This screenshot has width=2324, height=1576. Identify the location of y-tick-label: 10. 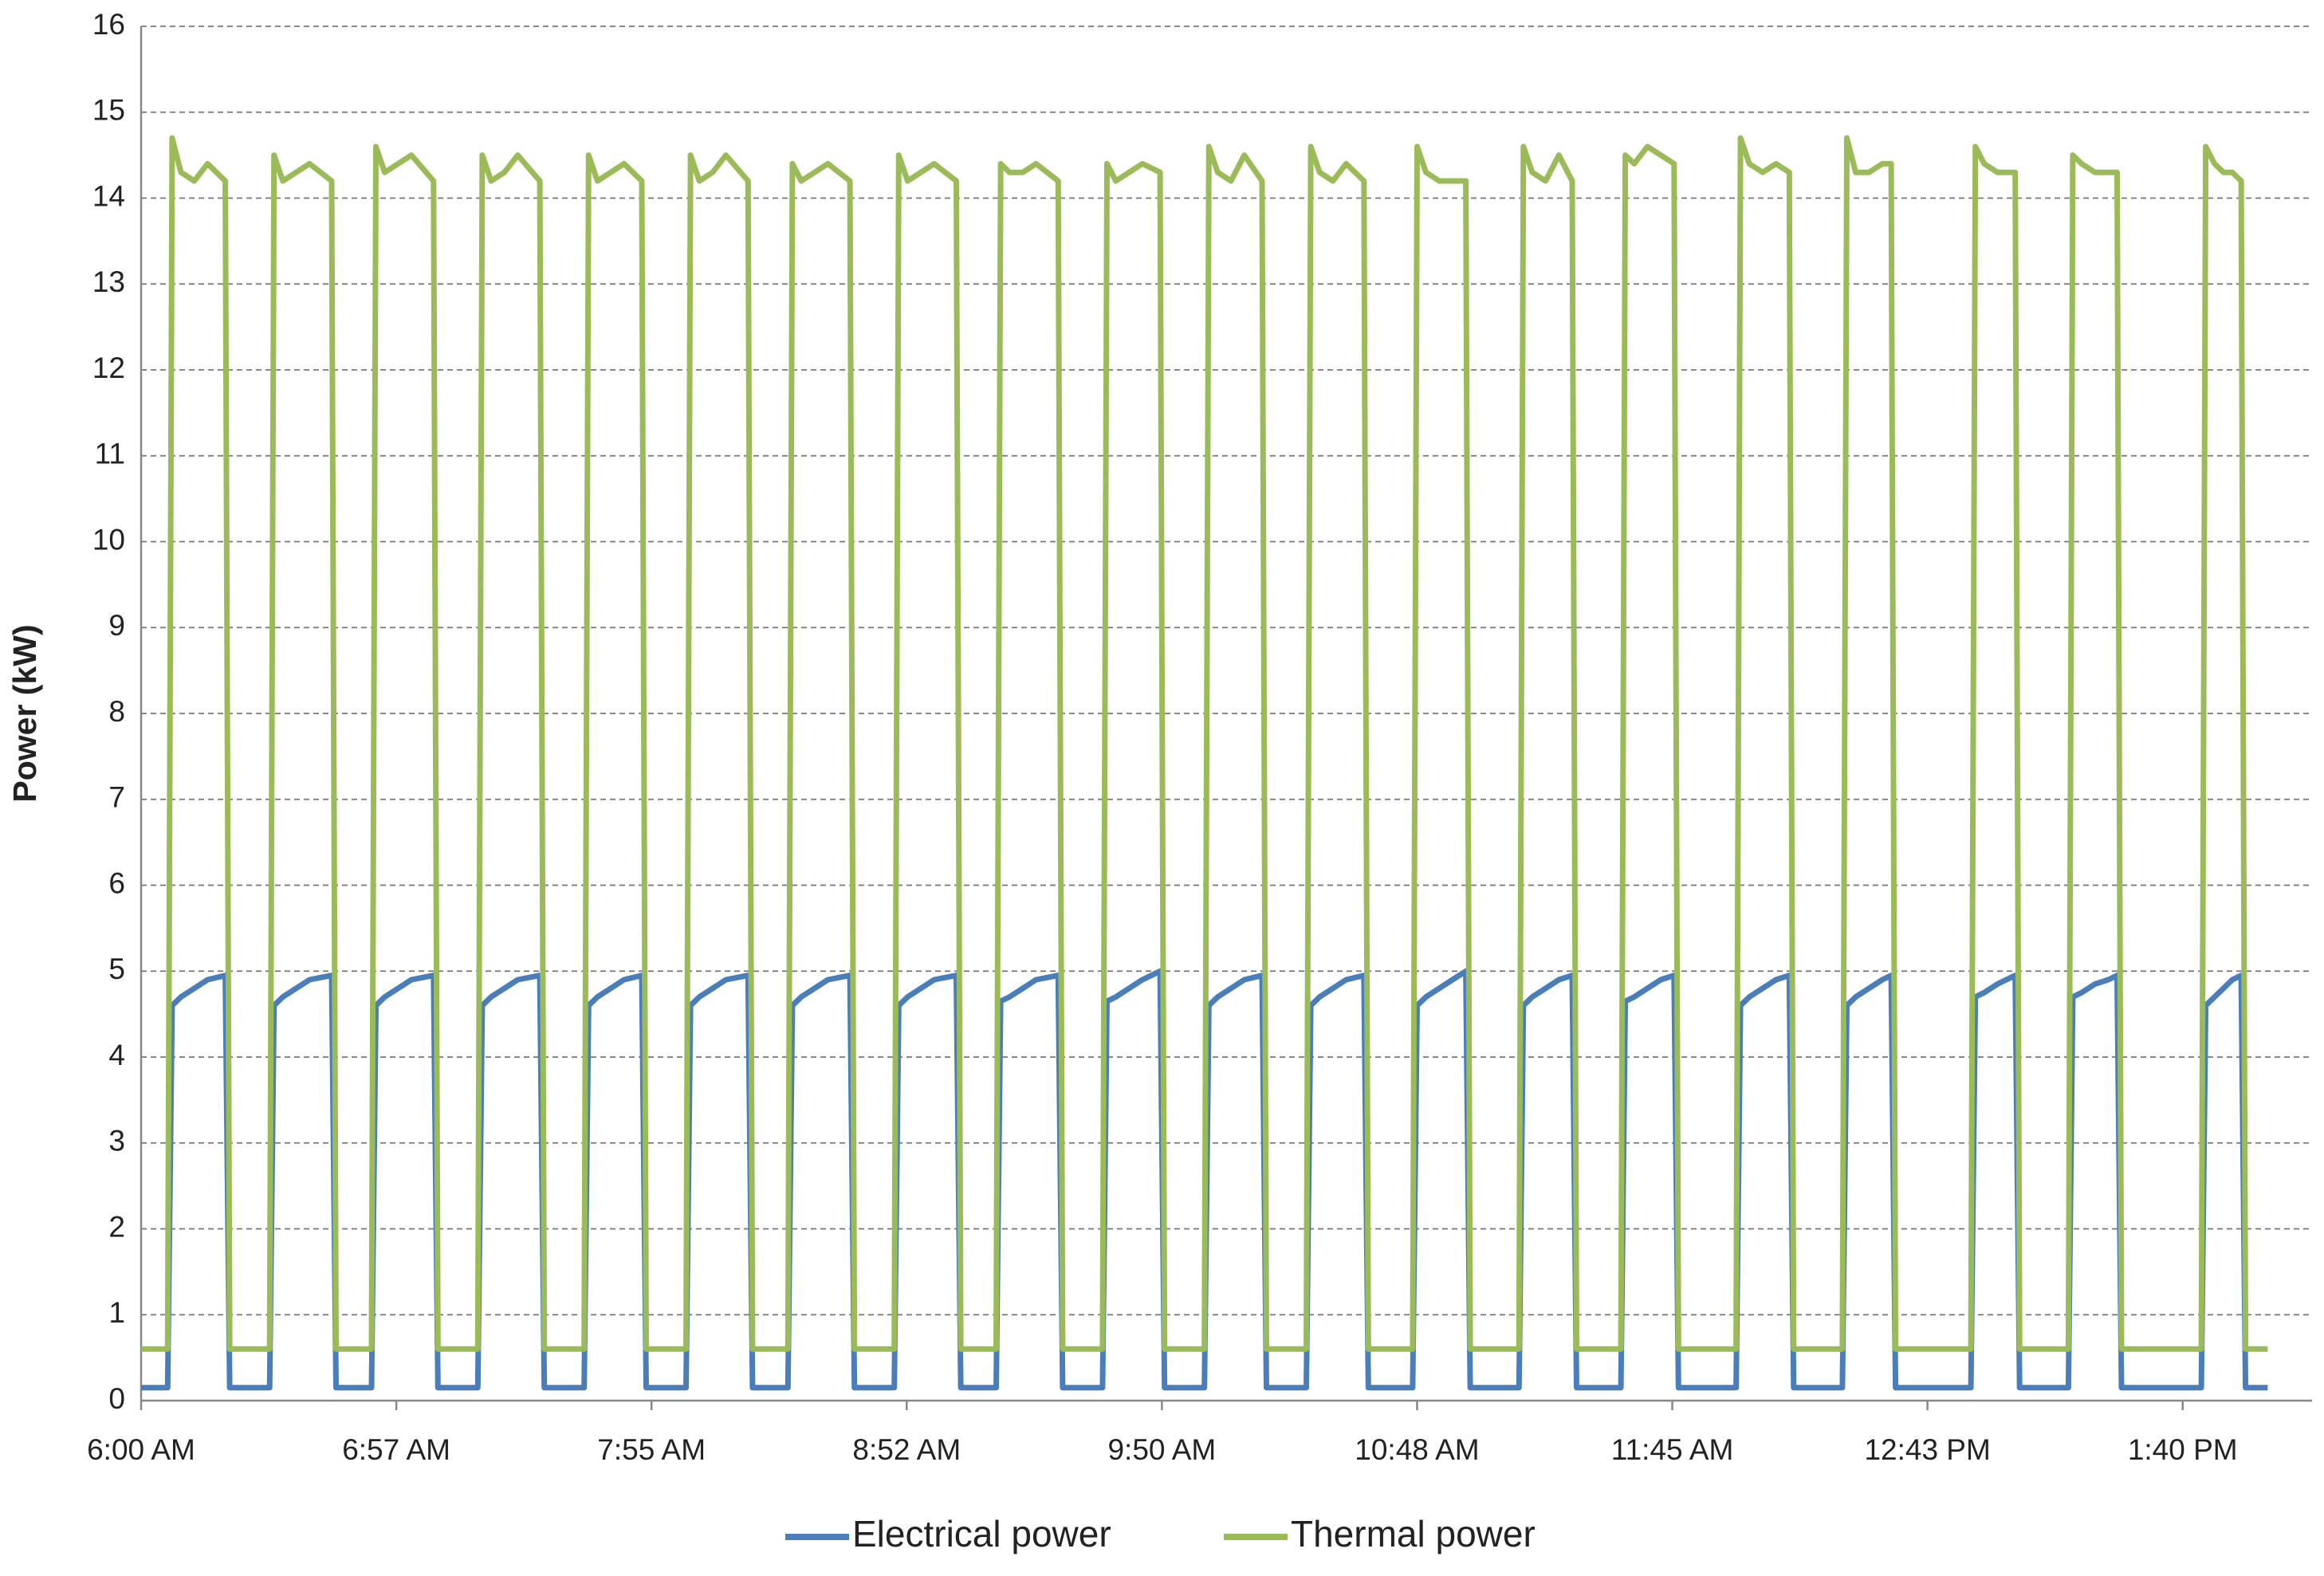
(108, 539).